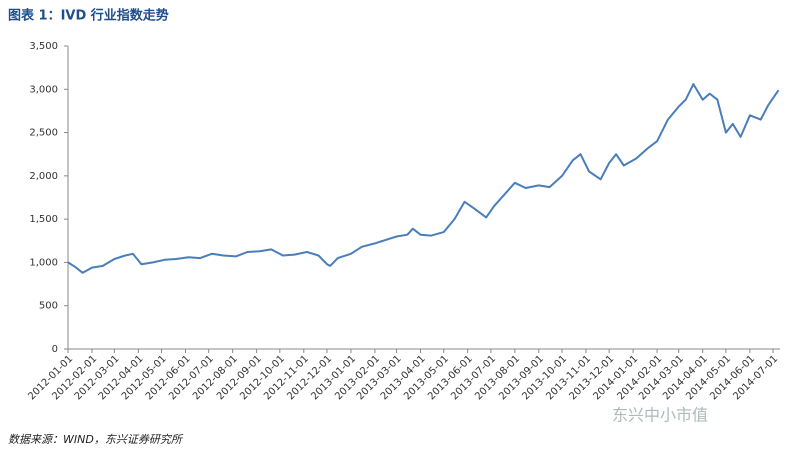 Image resolution: width=794 pixels, height=457 pixels. Describe the element at coordinates (43, 262) in the screenshot. I see `y-tick-label: 1,000` at that location.